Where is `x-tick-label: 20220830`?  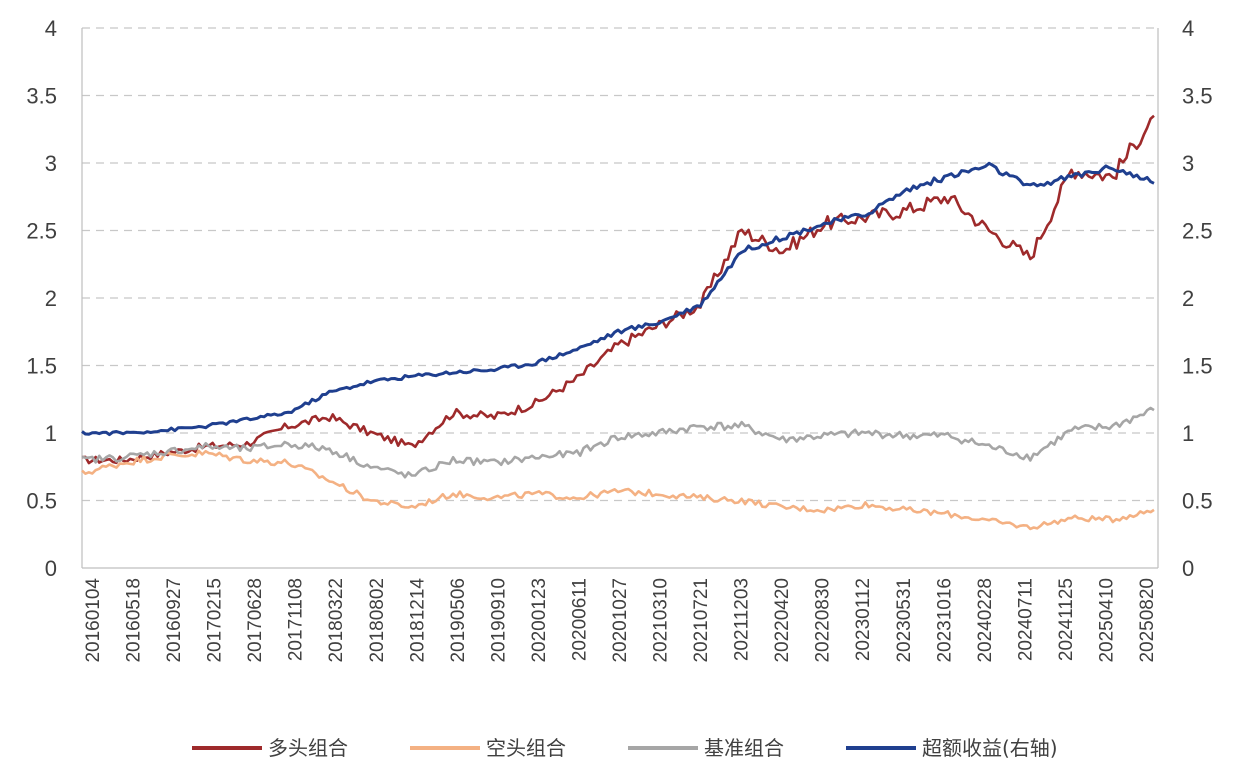 x-tick-label: 20220830 is located at coordinates (823, 620).